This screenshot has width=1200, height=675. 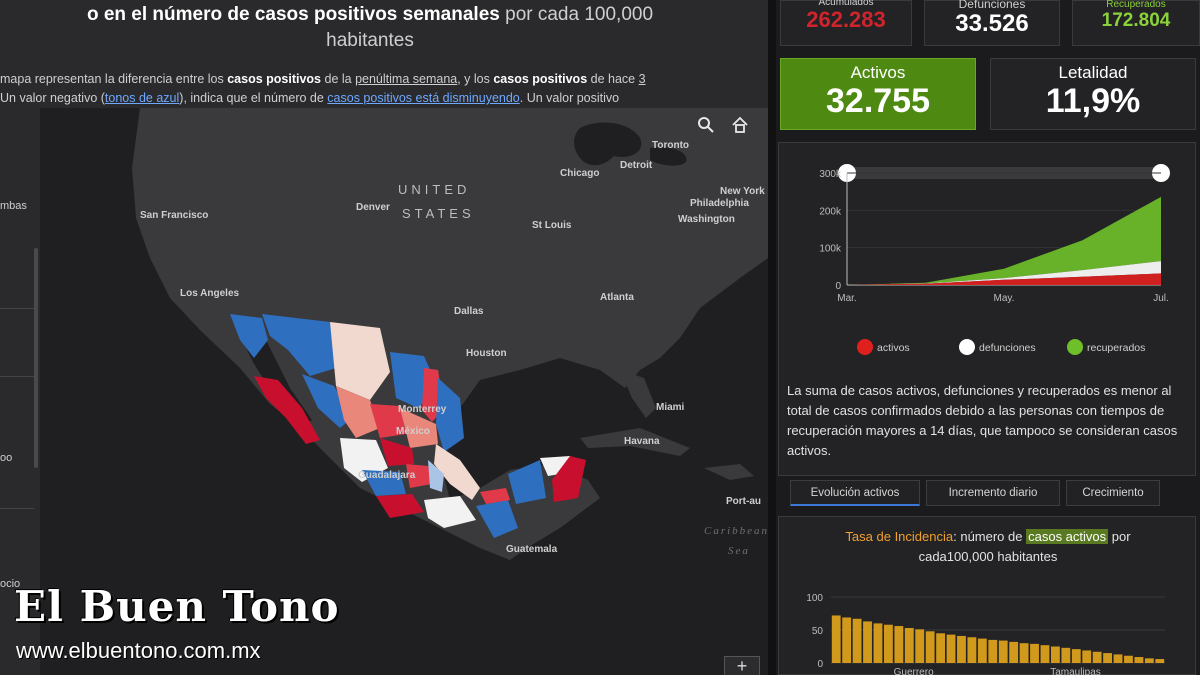 I want to click on stat-card-activos: Activos 32.755, so click(x=878, y=94).